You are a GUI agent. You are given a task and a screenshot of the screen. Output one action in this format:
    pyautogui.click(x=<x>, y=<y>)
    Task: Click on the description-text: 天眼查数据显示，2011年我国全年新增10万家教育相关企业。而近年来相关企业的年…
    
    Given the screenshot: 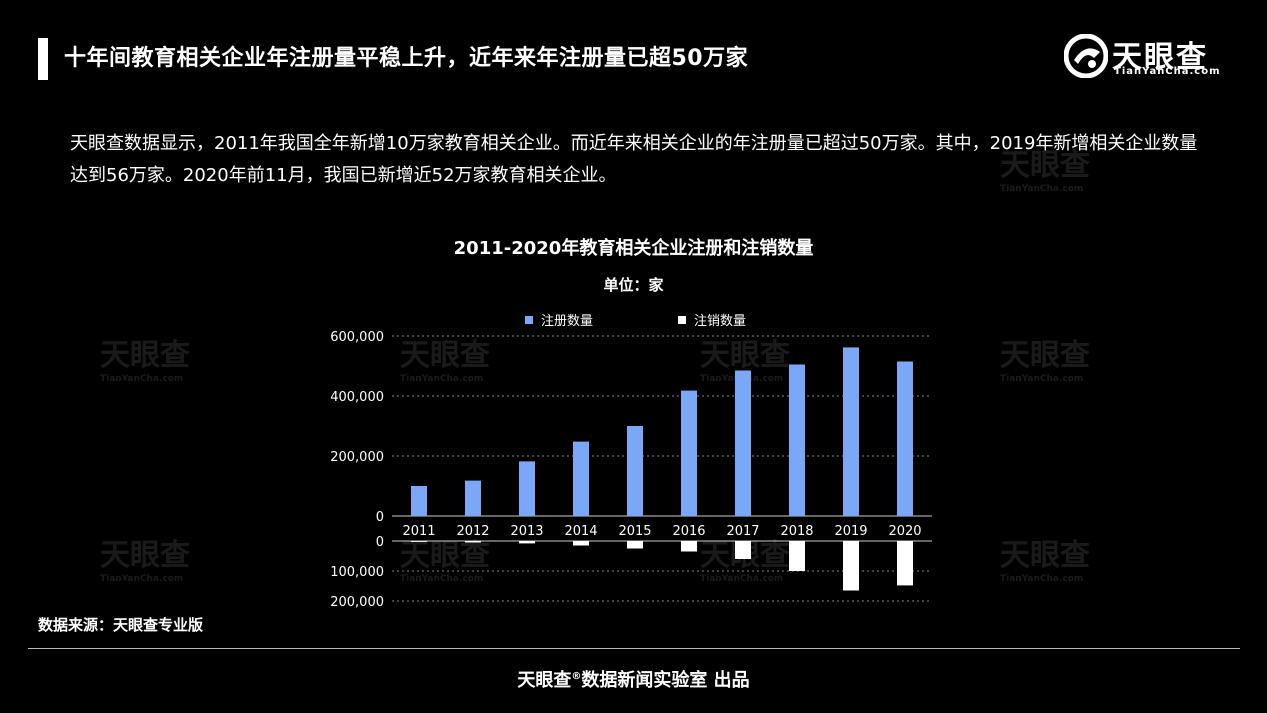 What is the action you would take?
    pyautogui.click(x=634, y=159)
    